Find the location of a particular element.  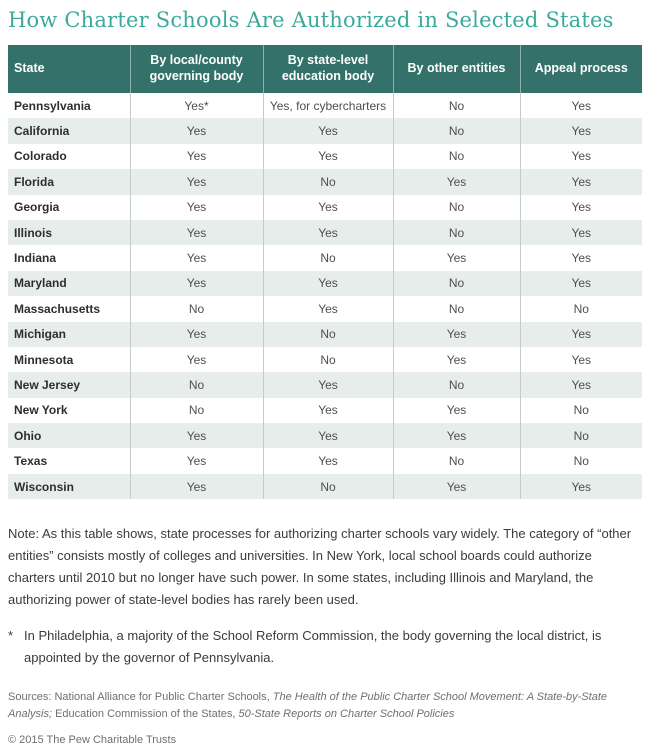

table-row: New York No Yes Yes No is located at coordinates (325, 410).